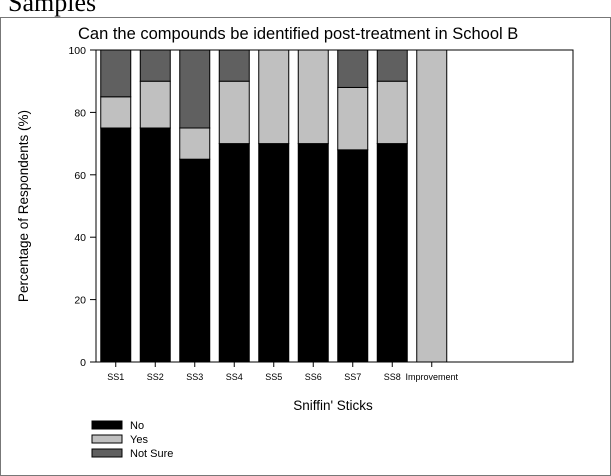 Image resolution: width=611 pixels, height=476 pixels. What do you see at coordinates (116, 73) in the screenshot?
I see `bar-not-sure-ss1` at bounding box center [116, 73].